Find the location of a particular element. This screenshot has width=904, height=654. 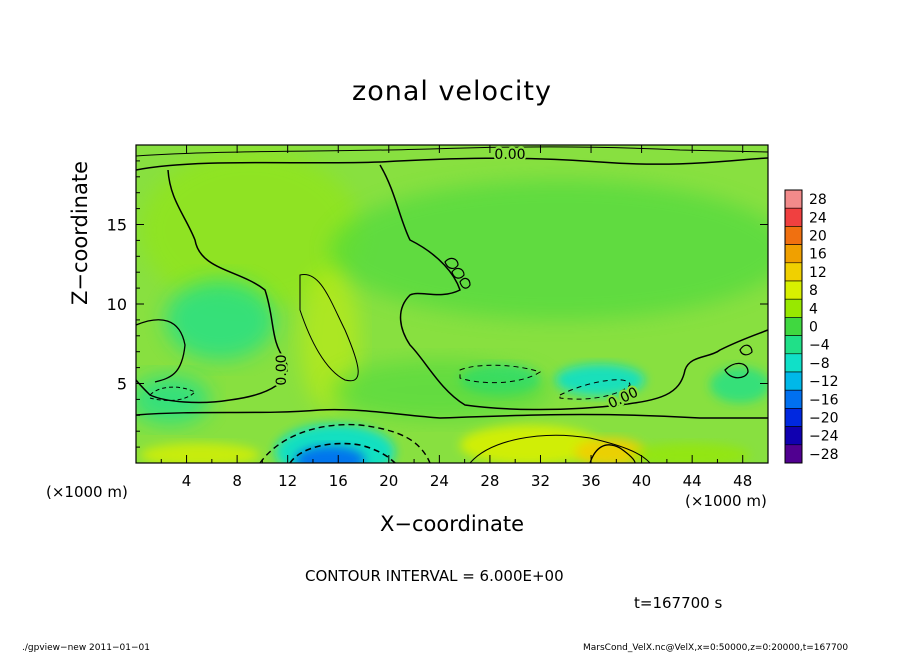

x-tick-label: 48 is located at coordinates (742, 481).